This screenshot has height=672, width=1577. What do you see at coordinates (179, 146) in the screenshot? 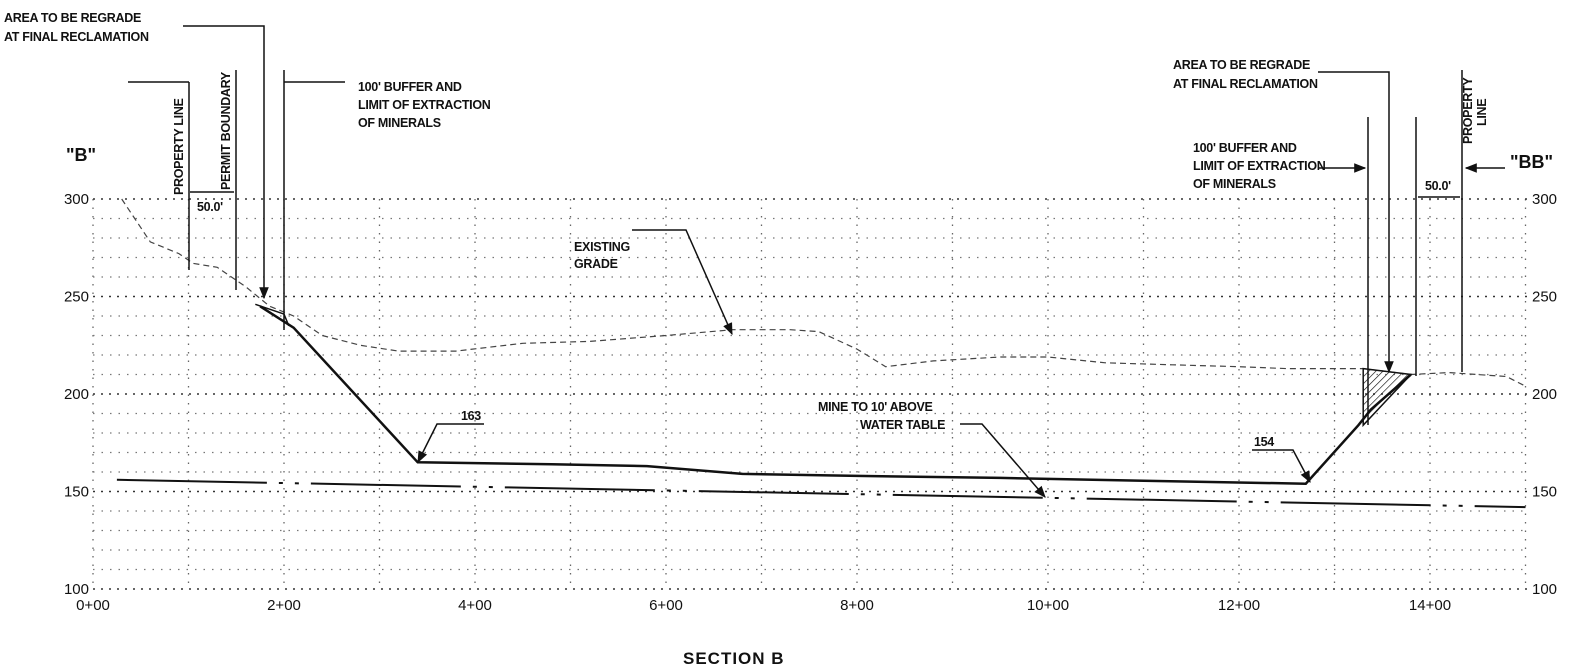
I see `left-property-line-label: PROPERTY LINE` at bounding box center [179, 146].